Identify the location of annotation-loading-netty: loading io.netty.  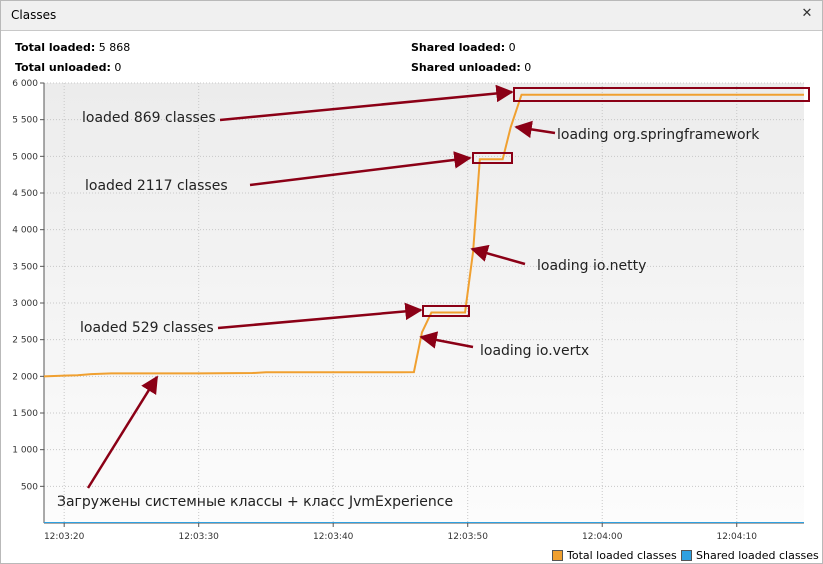
(591, 266).